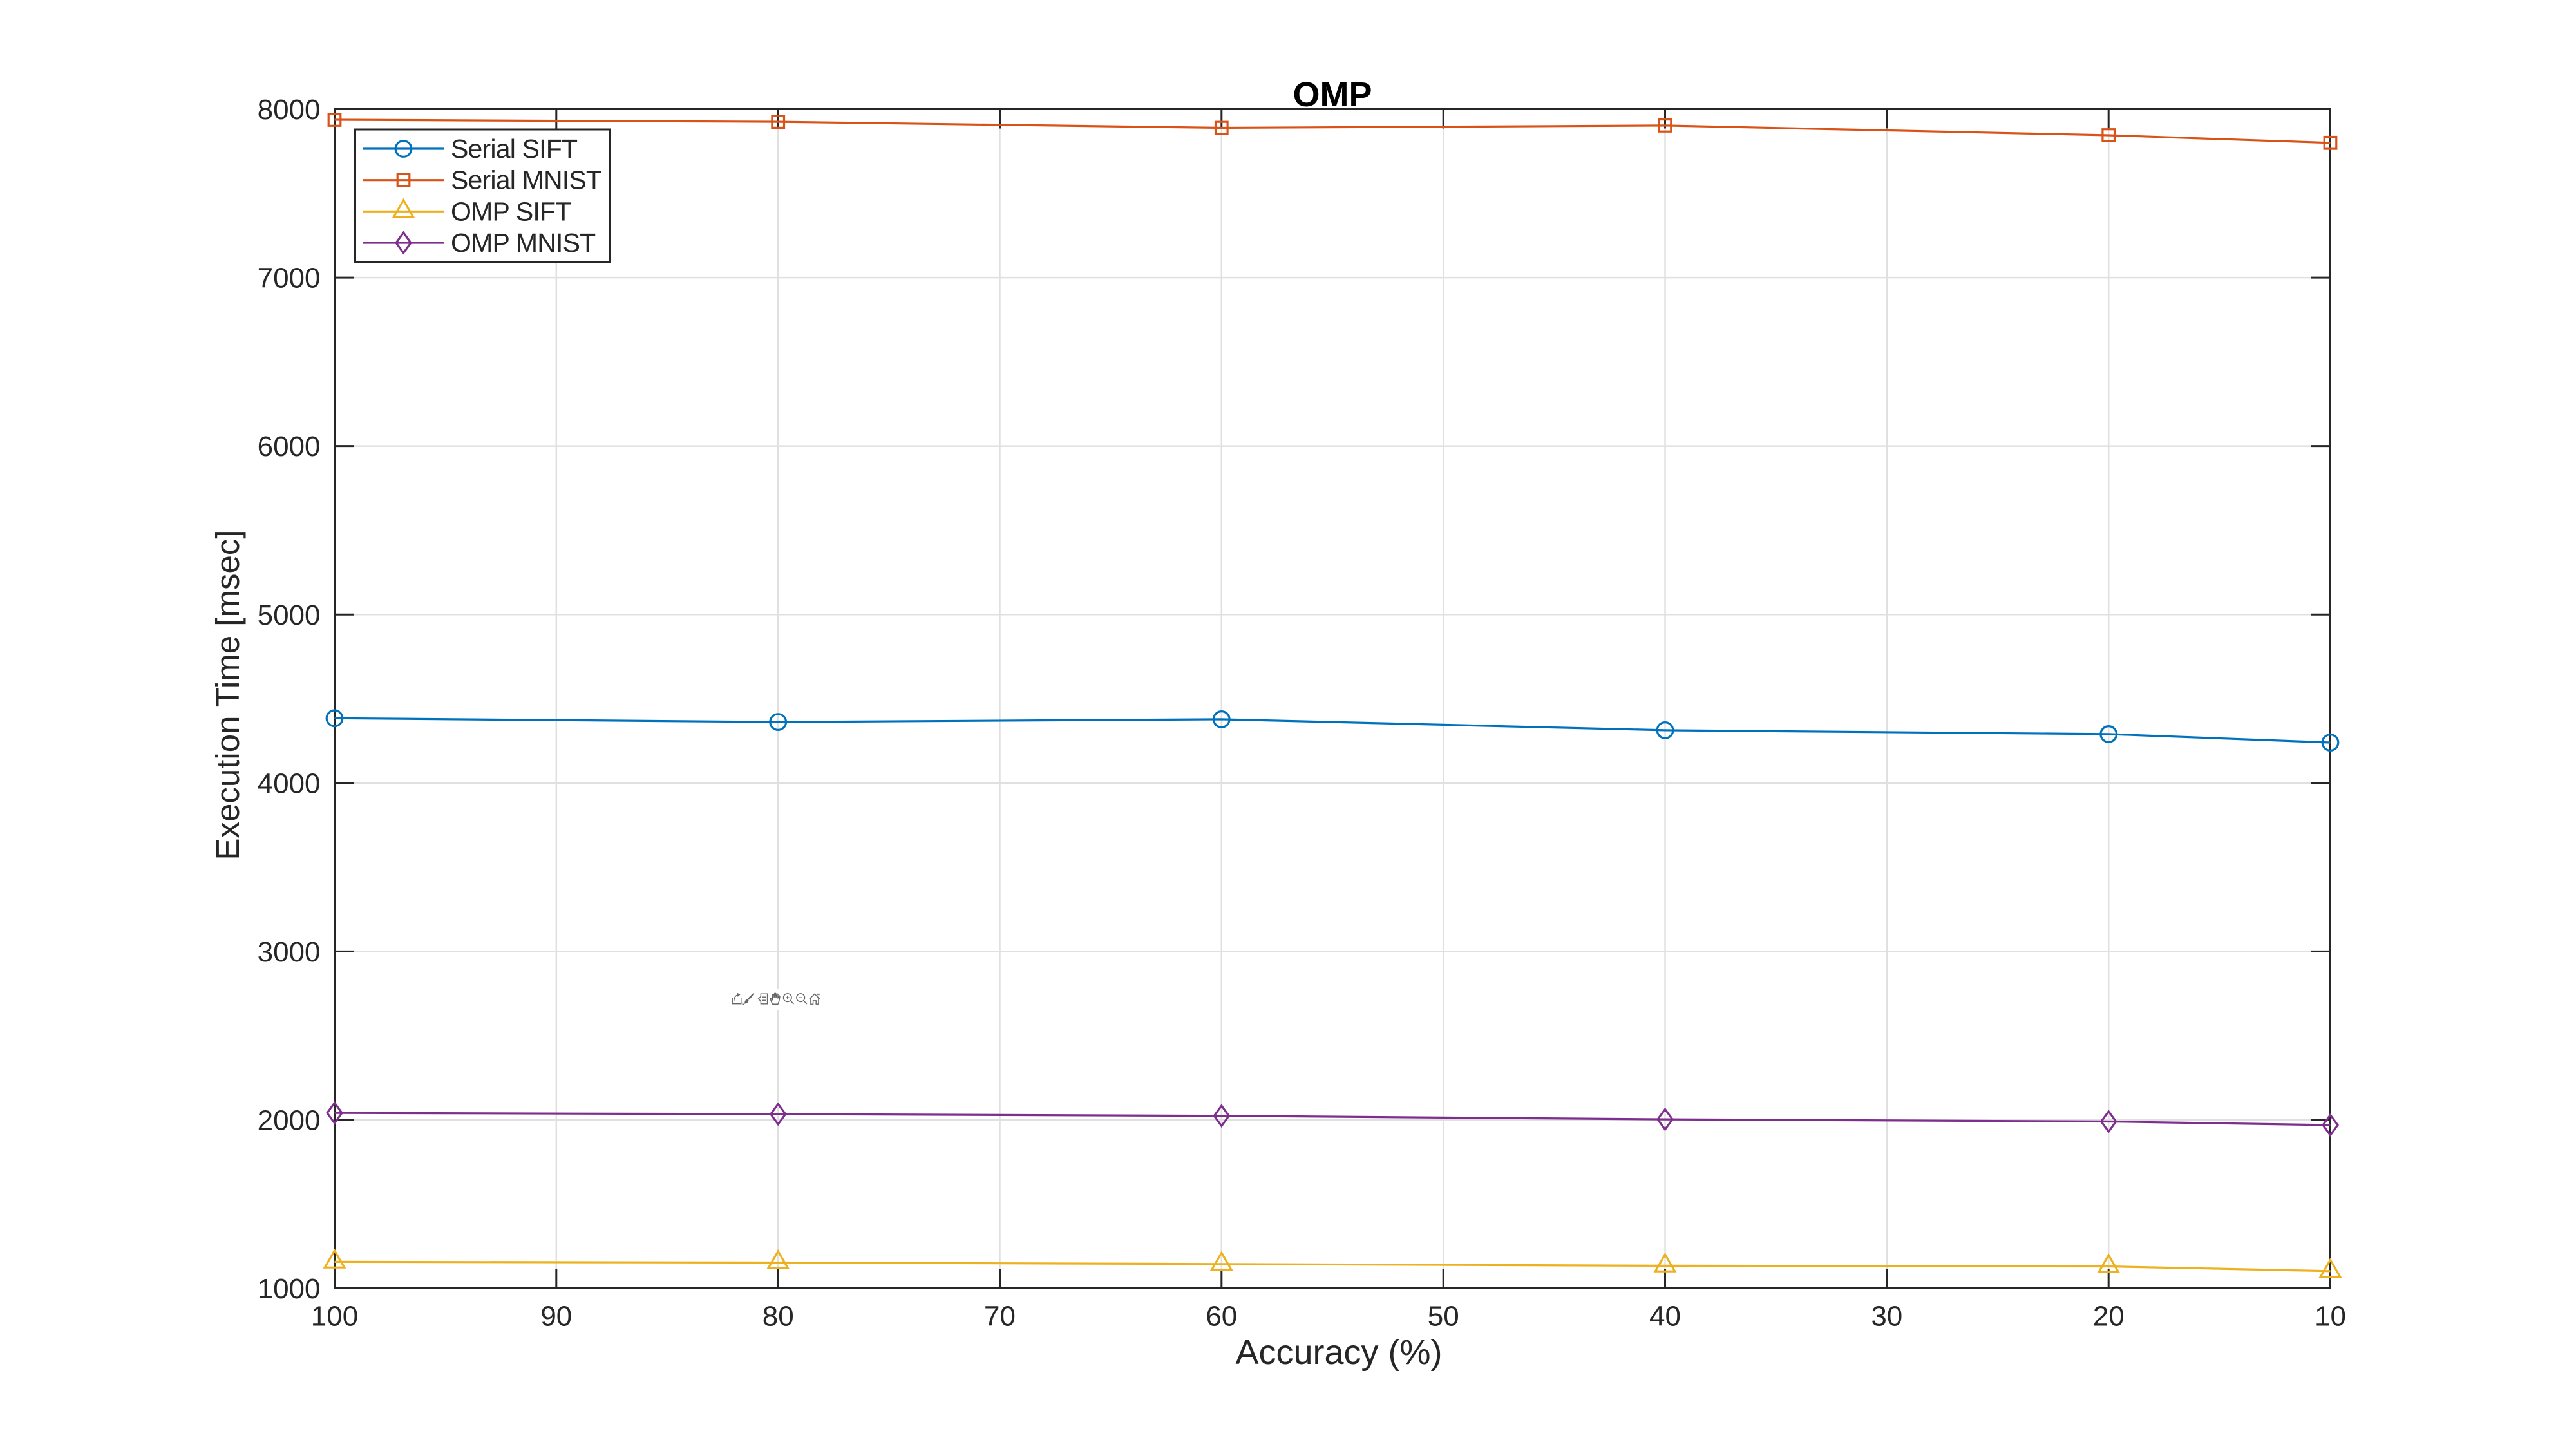  I want to click on svg-text: 50, so click(1444, 1317).